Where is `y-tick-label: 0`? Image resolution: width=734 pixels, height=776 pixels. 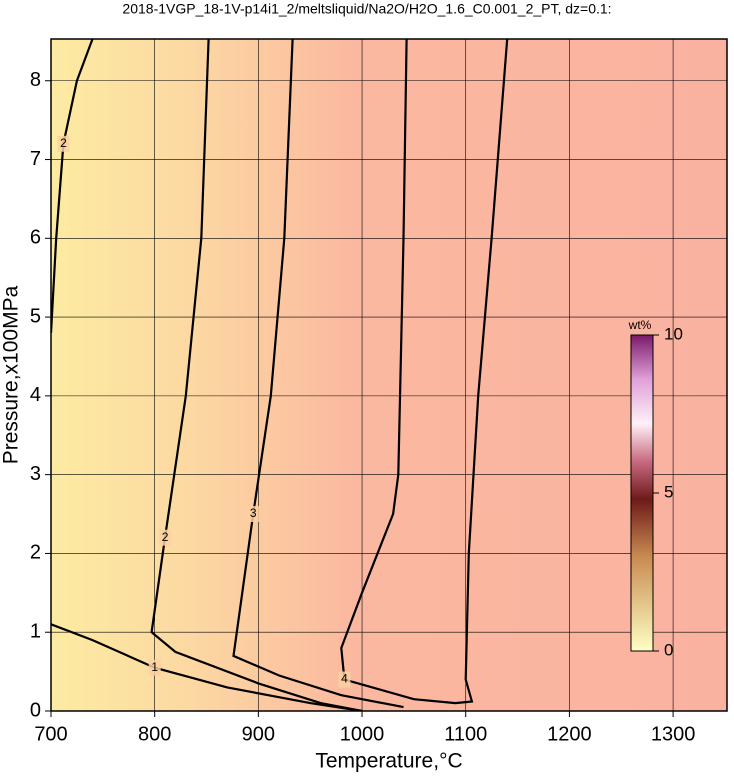 y-tick-label: 0 is located at coordinates (35, 710).